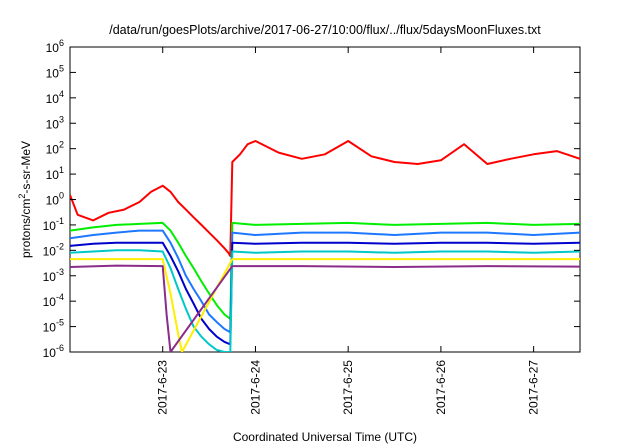 This screenshot has width=640, height=448. What do you see at coordinates (55, 46) in the screenshot?
I see `y-tick-label: 10⁶` at bounding box center [55, 46].